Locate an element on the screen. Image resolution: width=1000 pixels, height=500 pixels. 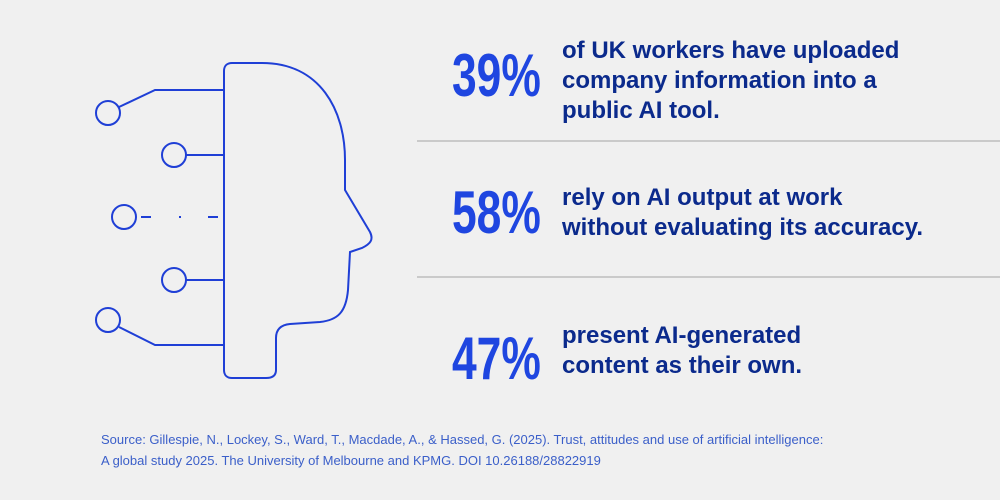
stat-text: rely on AI output at work is located at coordinates (702, 197).